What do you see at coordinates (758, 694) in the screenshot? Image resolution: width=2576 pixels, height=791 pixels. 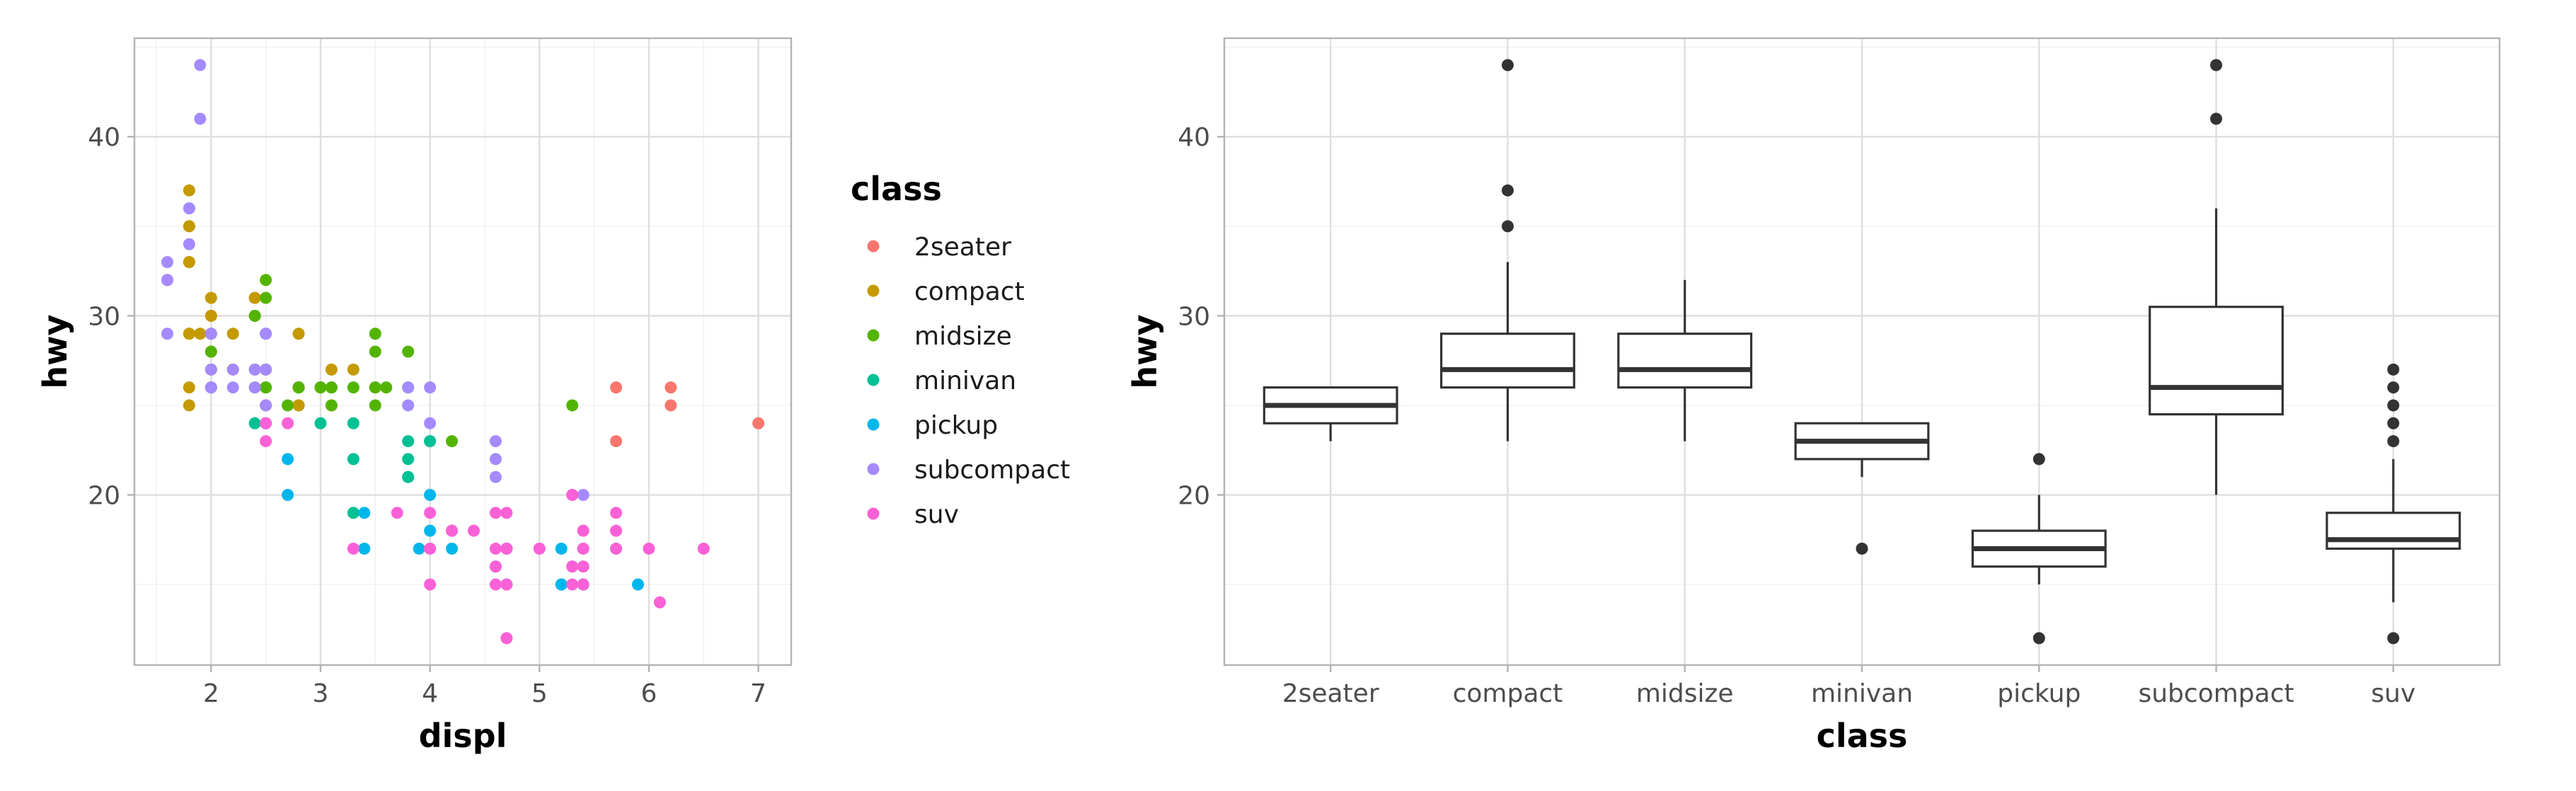 I see `x-tick-label: 7` at bounding box center [758, 694].